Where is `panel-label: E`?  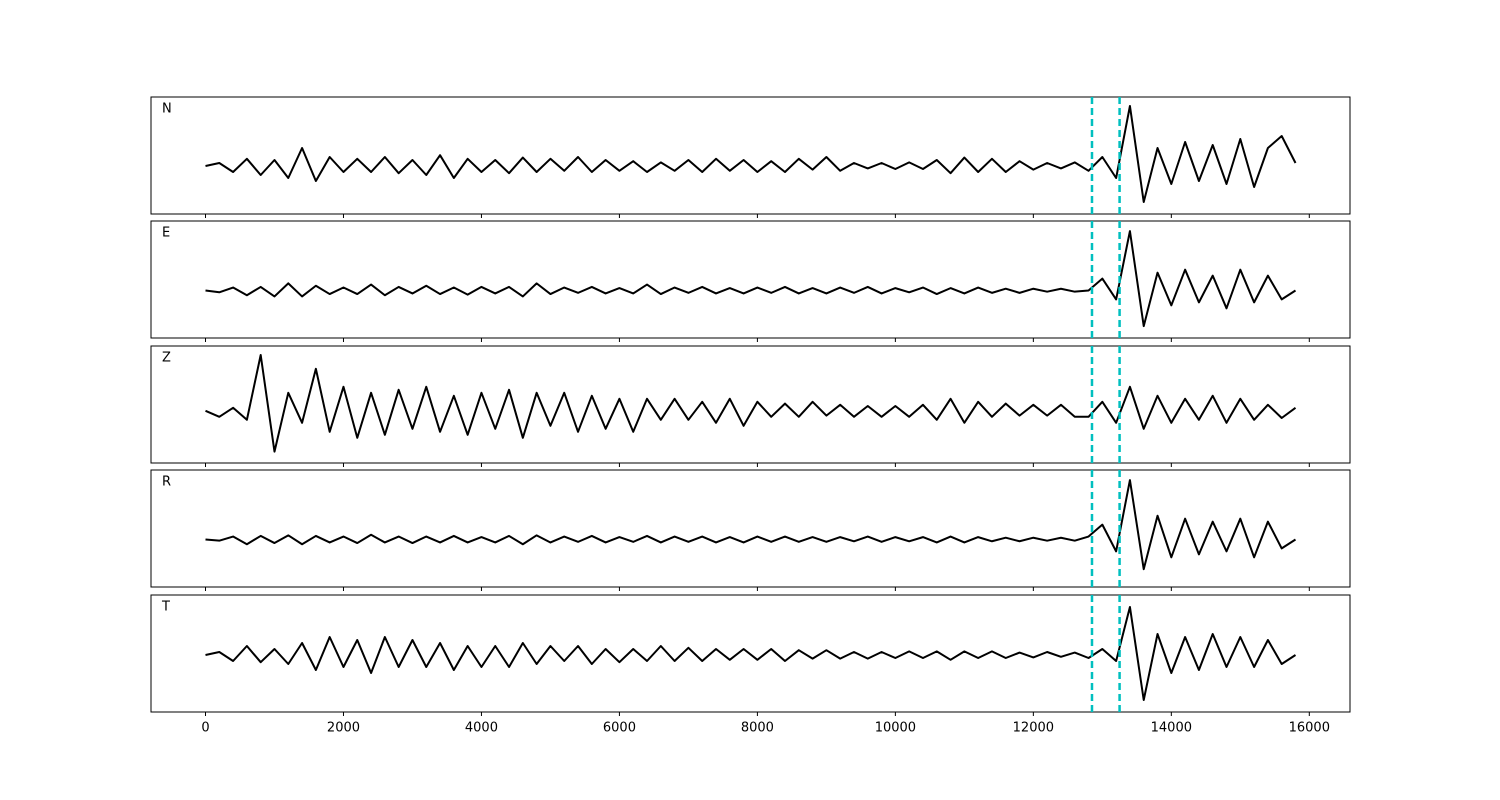
panel-label: E is located at coordinates (166, 233).